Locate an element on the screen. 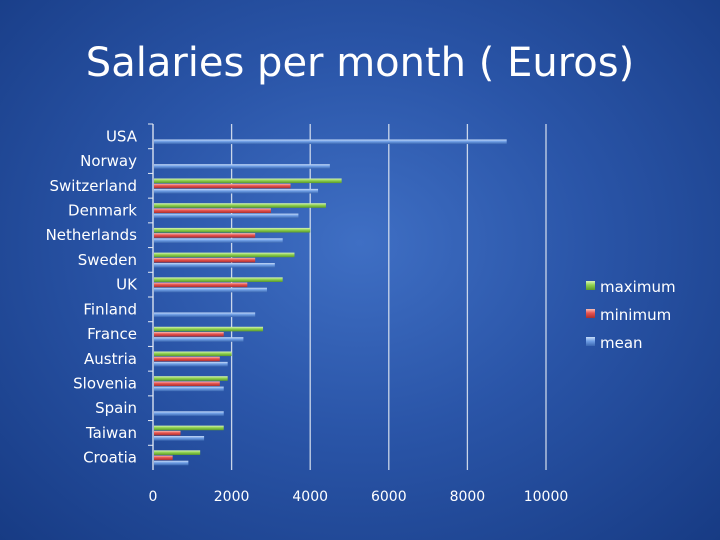 The width and height of the screenshot is (720, 540). category-label: Netherlands is located at coordinates (92, 235).